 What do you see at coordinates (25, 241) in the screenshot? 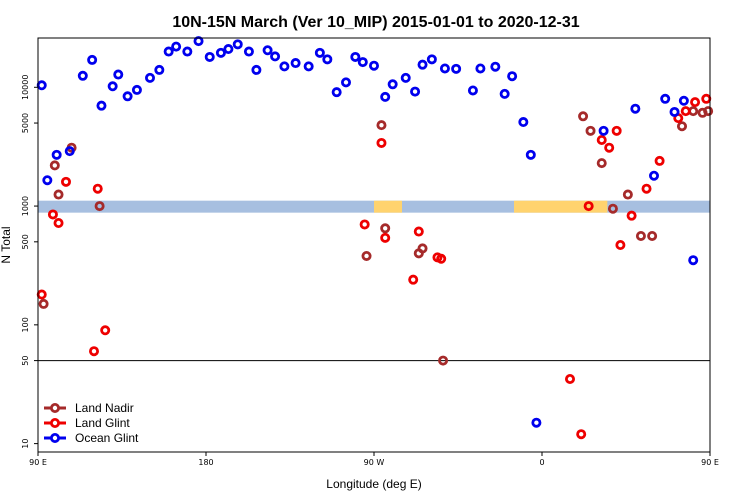
I see `y-tick-label: 500` at bounding box center [25, 241].